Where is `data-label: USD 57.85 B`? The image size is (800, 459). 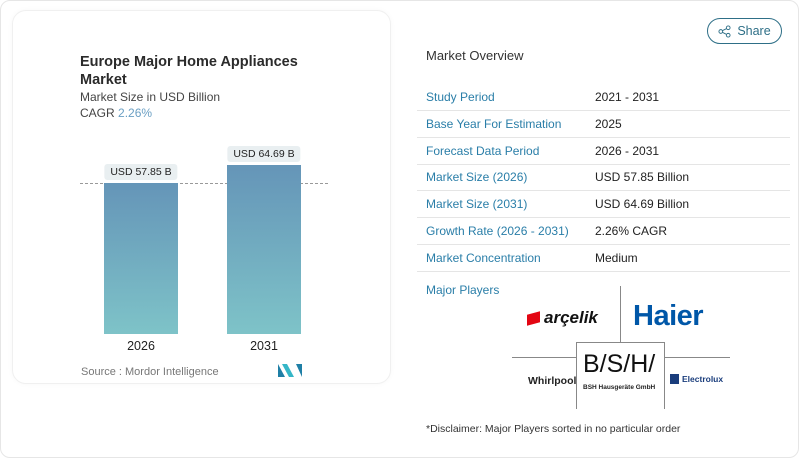
data-label: USD 57.85 B is located at coordinates (141, 172).